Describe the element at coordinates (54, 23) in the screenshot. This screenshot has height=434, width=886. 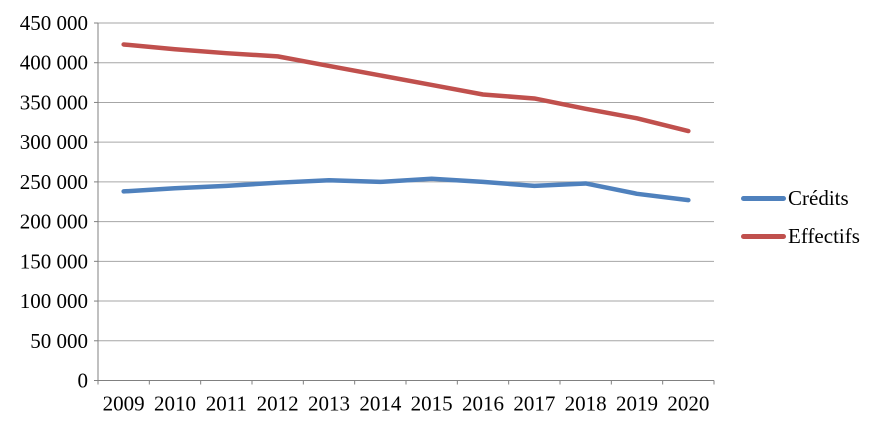
I see `y-tick-label: 450 000` at that location.